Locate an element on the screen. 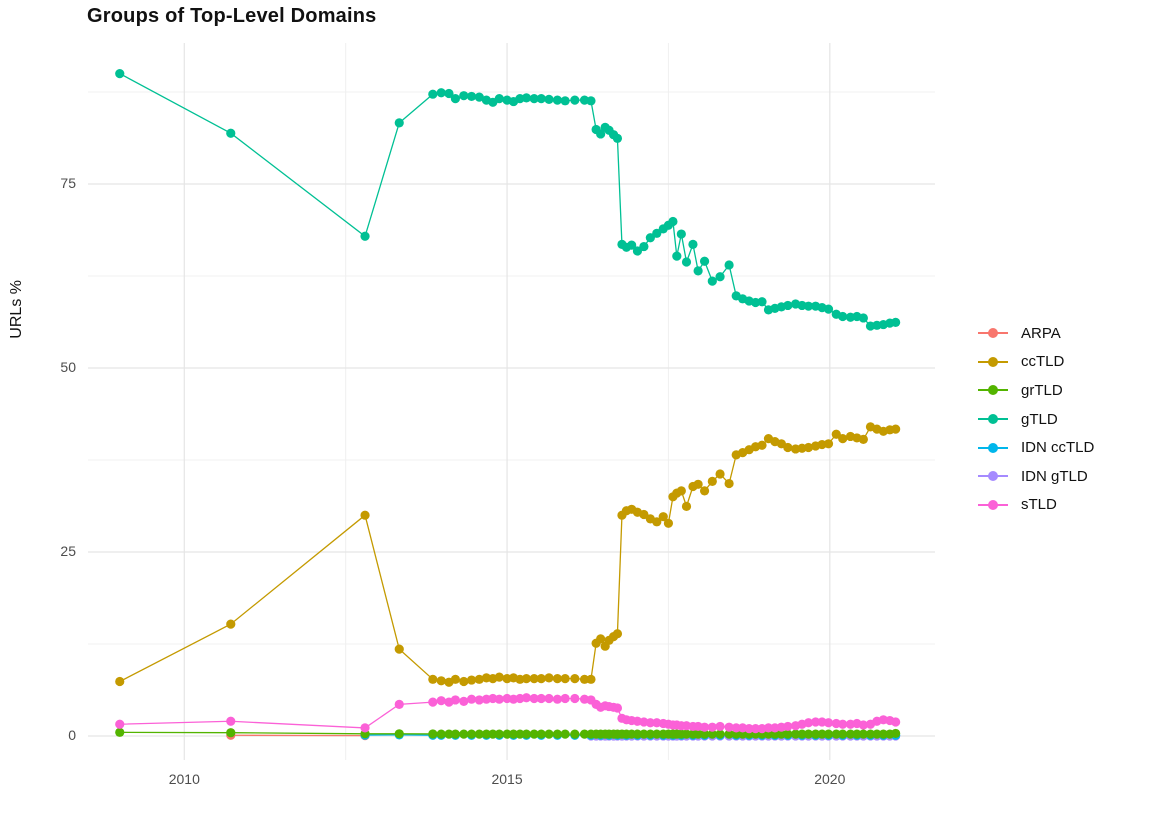  legend-item-idn-cctld: IDN ccTLD is located at coordinates (1036, 447).